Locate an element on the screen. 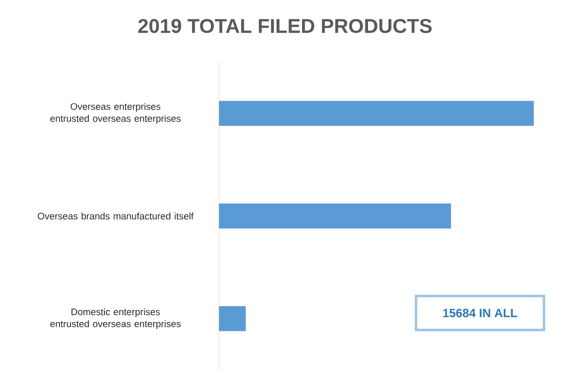 The width and height of the screenshot is (571, 378). annotation: 15684 IN ALL is located at coordinates (480, 313).